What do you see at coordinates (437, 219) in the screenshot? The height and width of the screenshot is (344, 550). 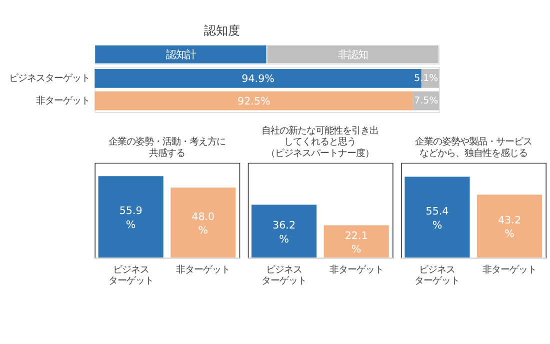 I see `data-label: 55.4%` at bounding box center [437, 219].